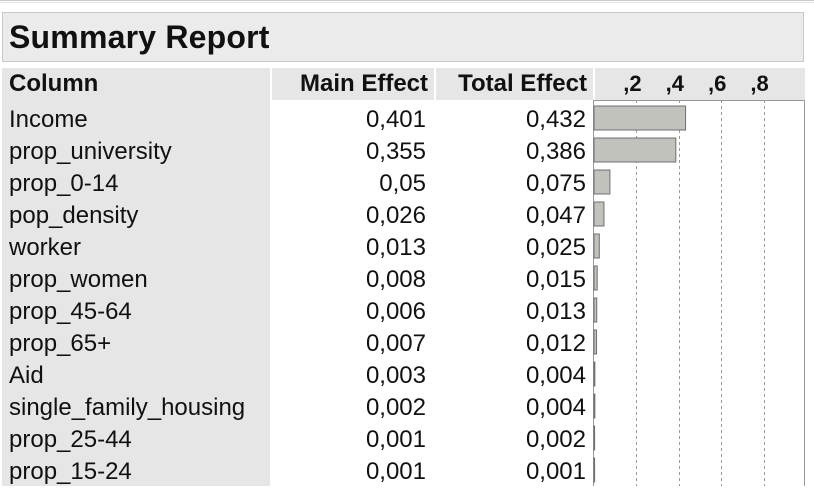  What do you see at coordinates (395, 119) in the screenshot?
I see `row-main-effect: 0,401` at bounding box center [395, 119].